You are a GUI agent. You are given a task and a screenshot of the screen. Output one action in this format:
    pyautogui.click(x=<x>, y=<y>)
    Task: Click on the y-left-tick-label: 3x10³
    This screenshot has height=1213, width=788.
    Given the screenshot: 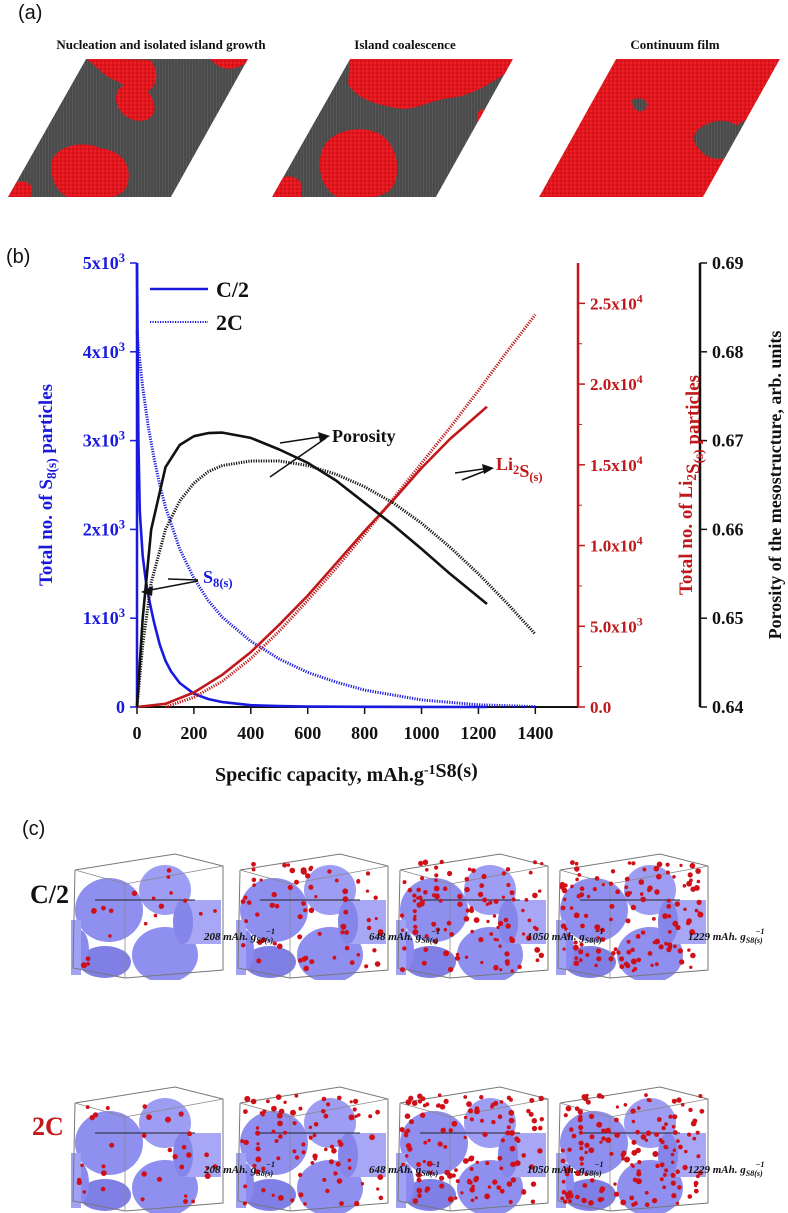 What is the action you would take?
    pyautogui.click(x=104, y=440)
    